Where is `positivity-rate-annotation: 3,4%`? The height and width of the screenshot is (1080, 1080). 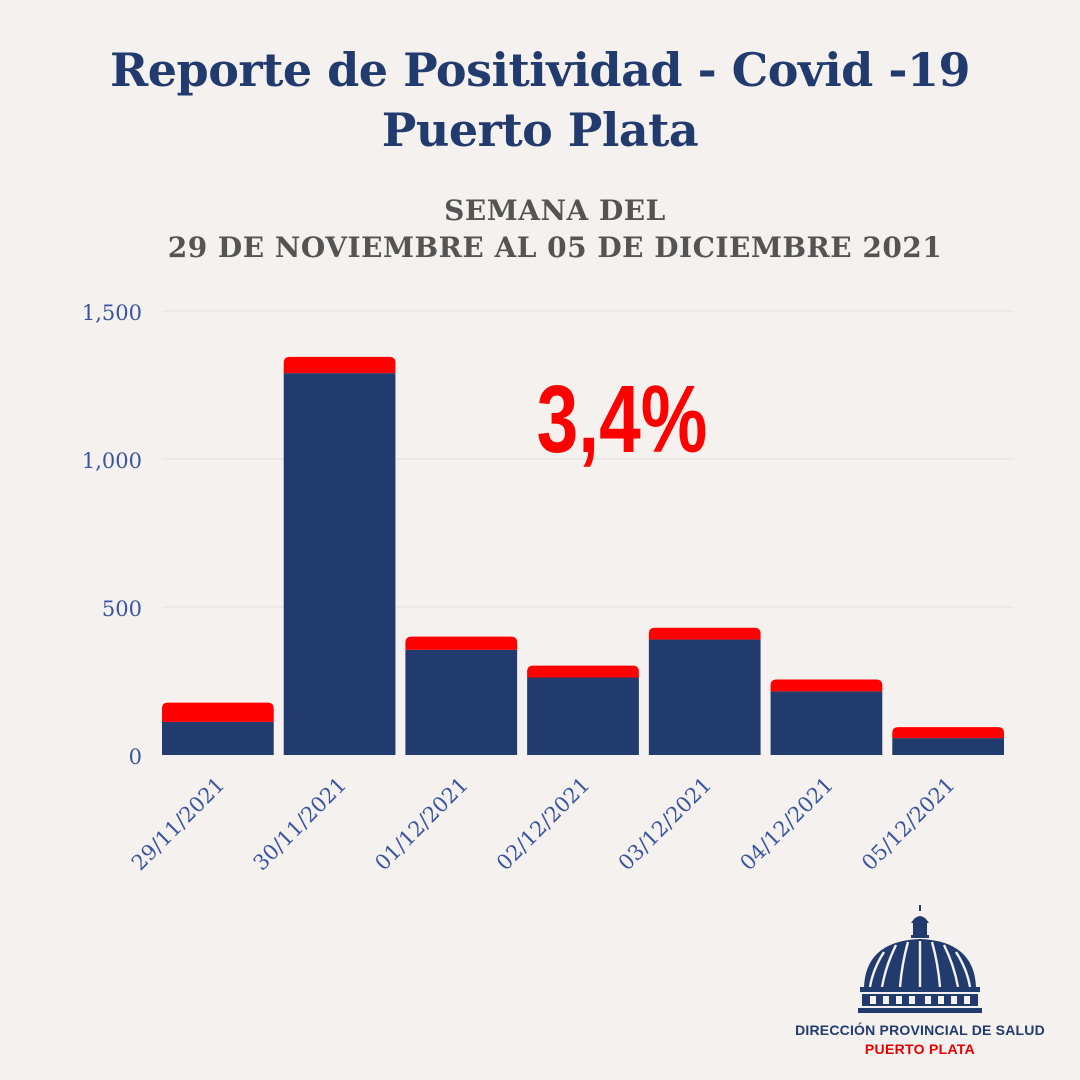 positivity-rate-annotation: 3,4% is located at coordinates (622, 419).